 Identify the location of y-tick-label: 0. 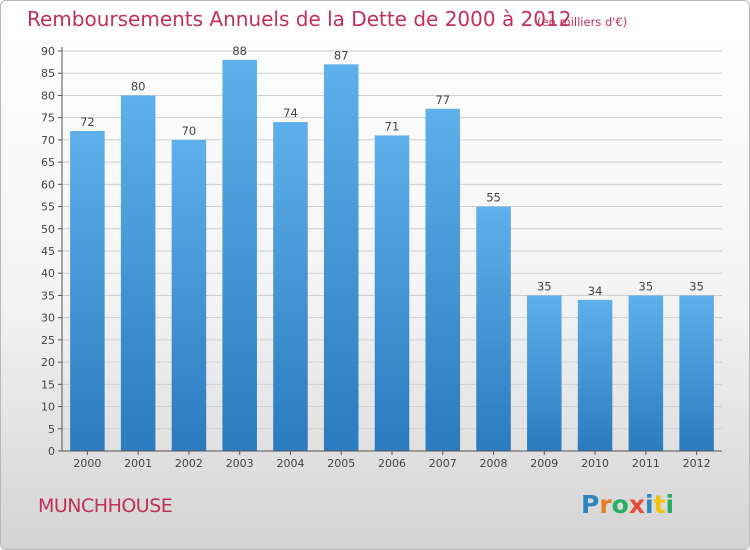
(51, 451).